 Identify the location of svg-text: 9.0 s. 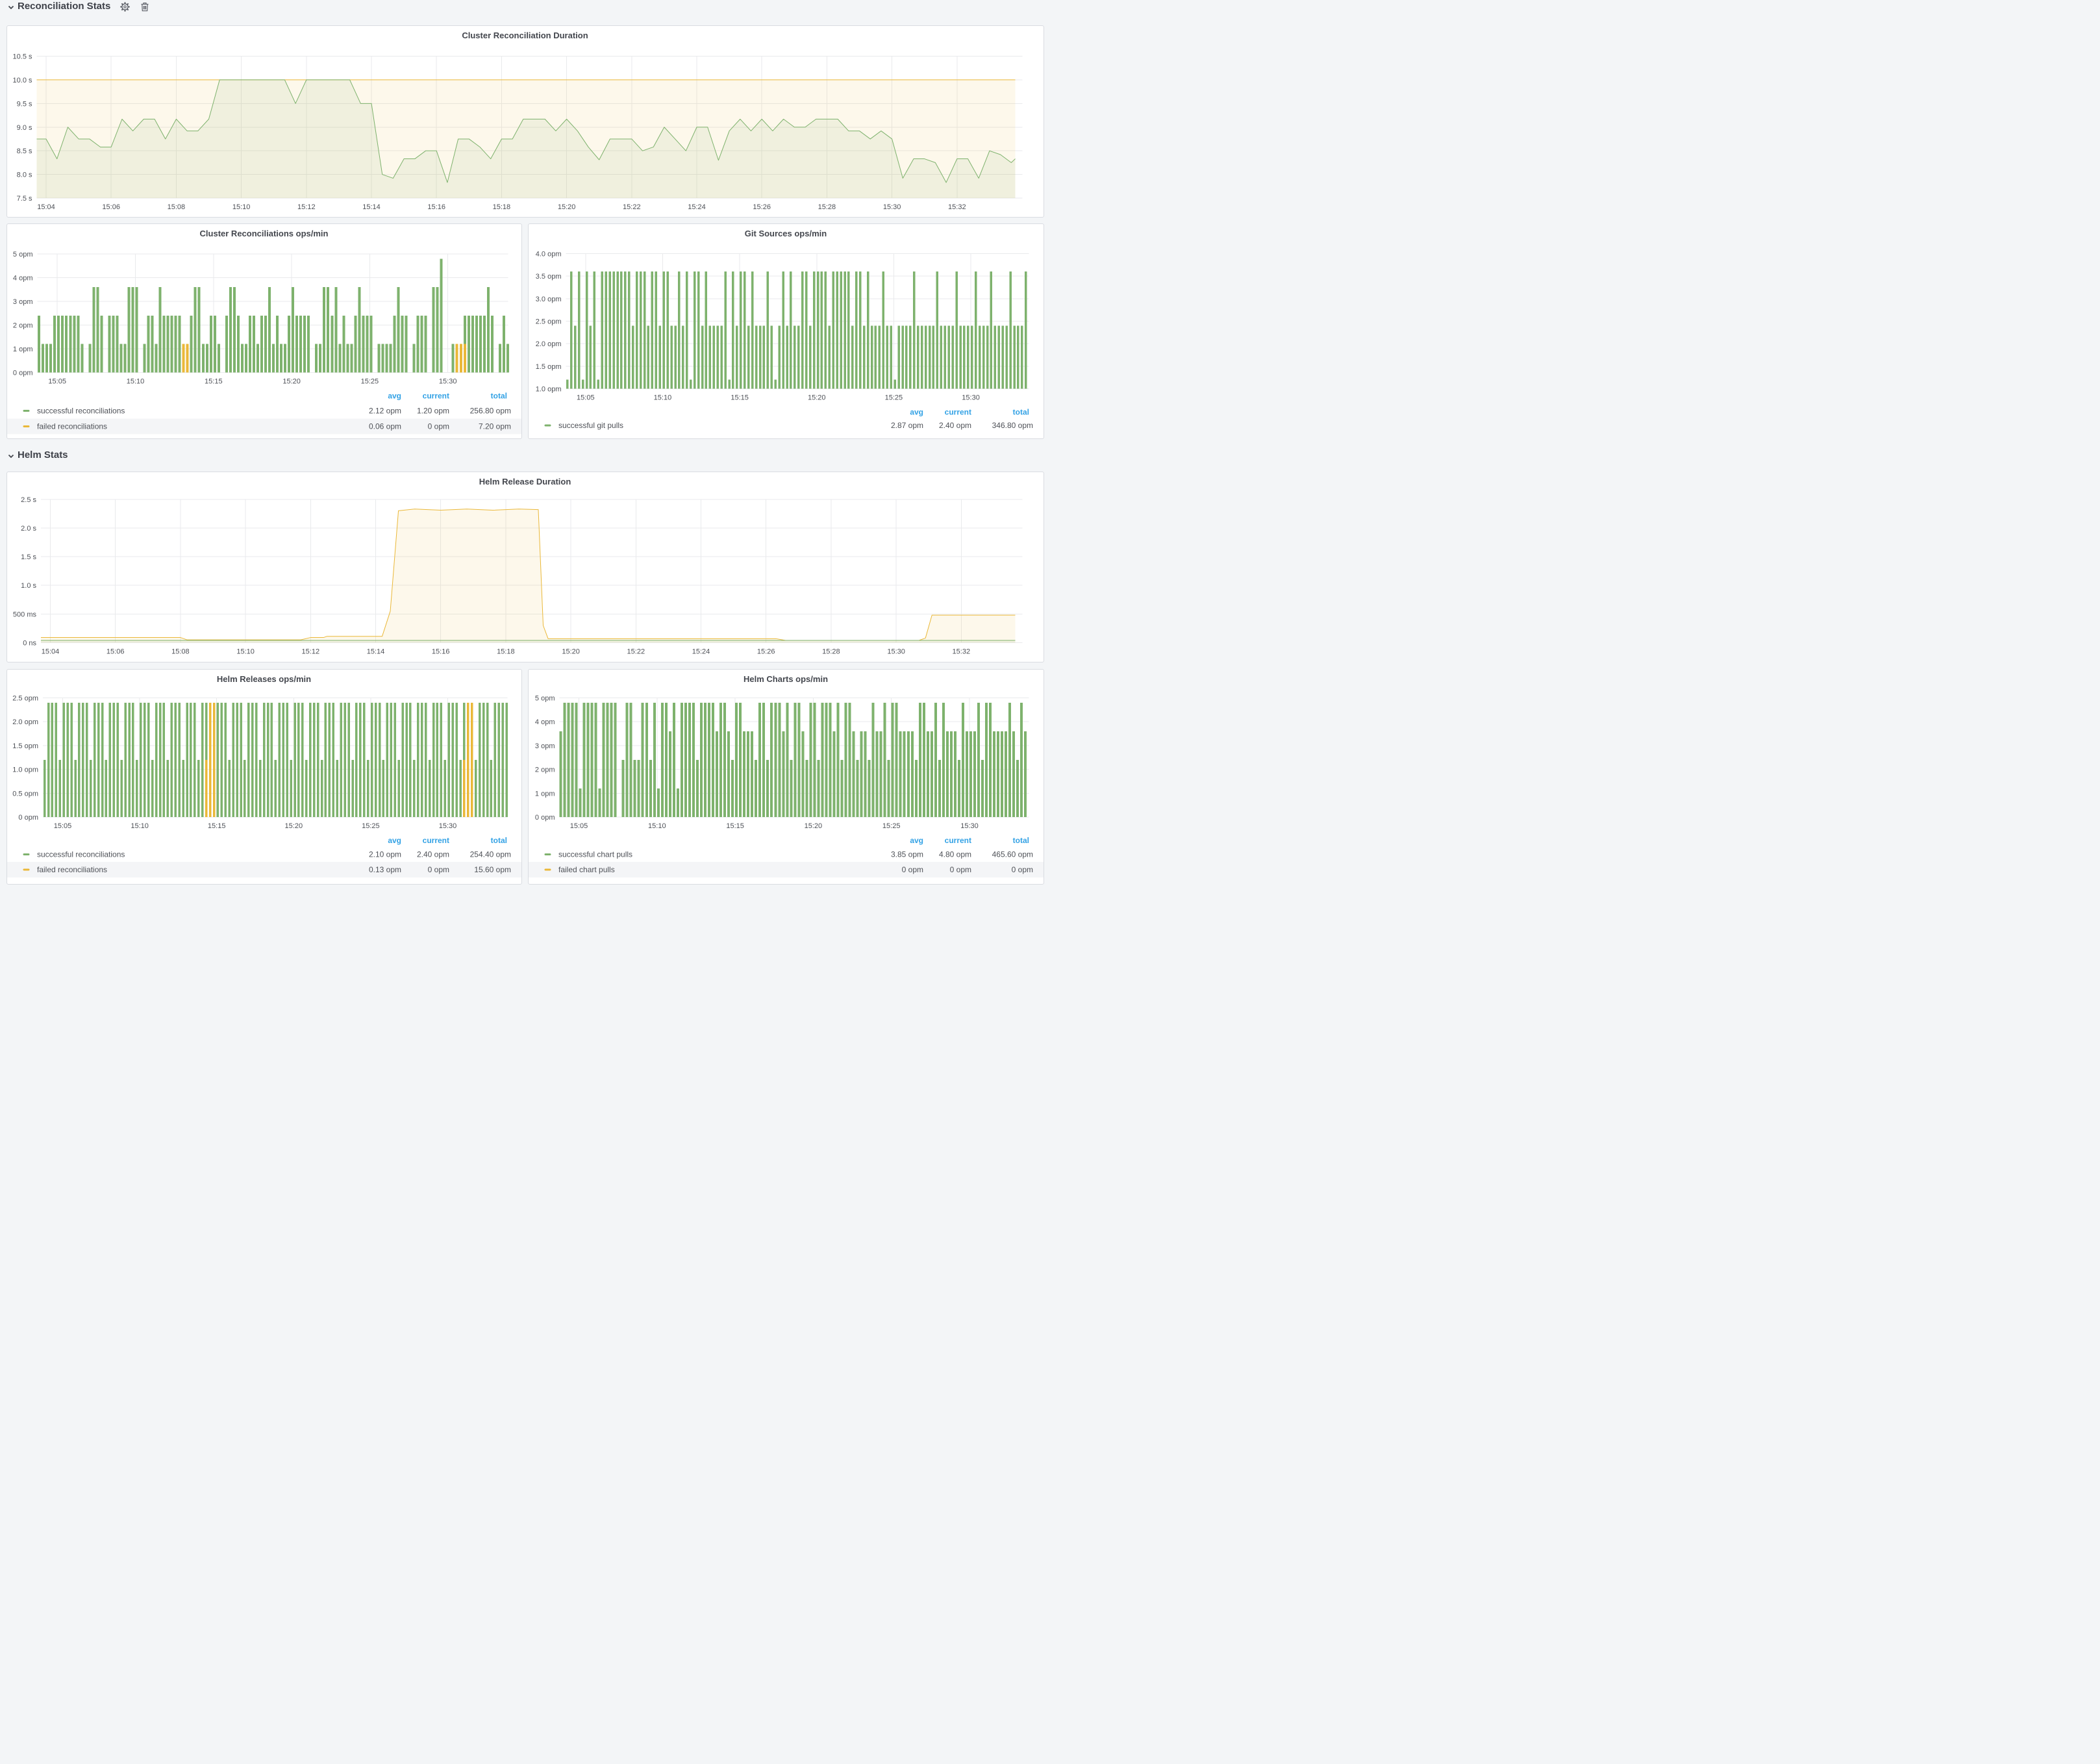
(24, 128).